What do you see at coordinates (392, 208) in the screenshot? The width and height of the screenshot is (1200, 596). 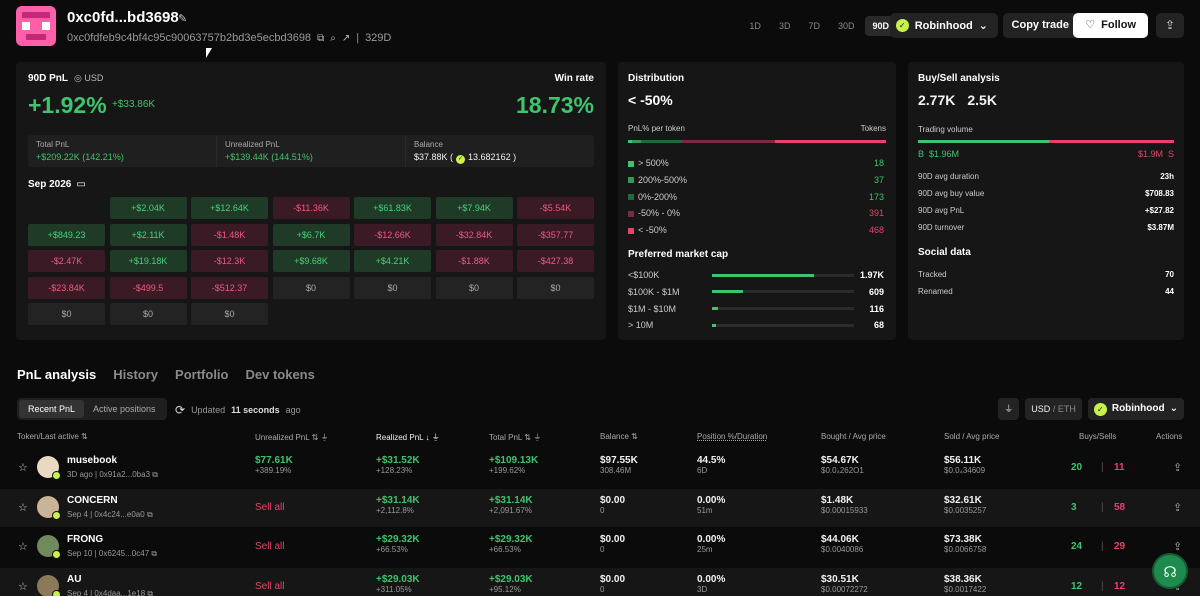 I see `calendar-day-cell: +$61.83K` at bounding box center [392, 208].